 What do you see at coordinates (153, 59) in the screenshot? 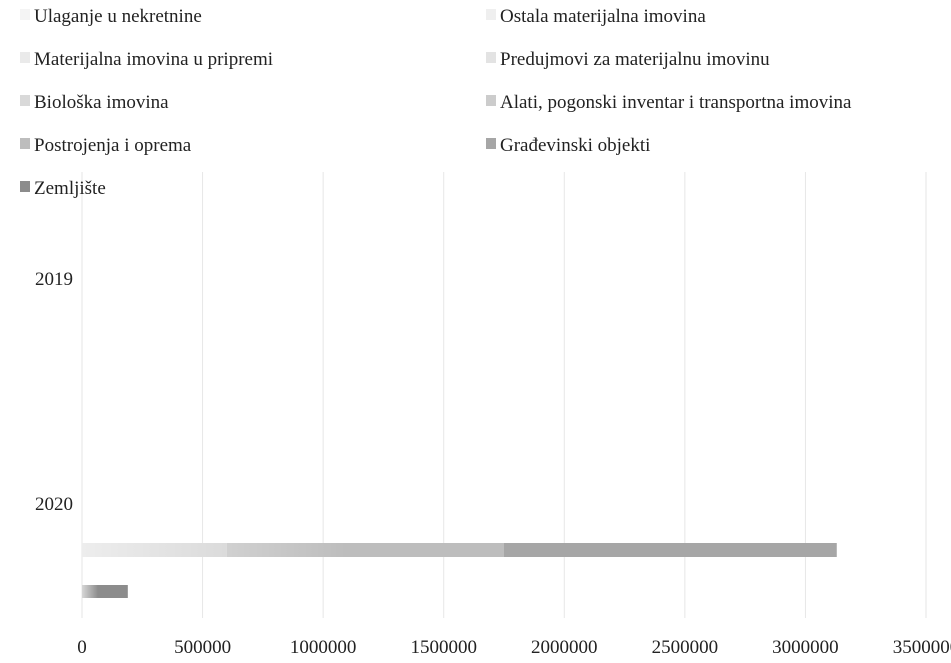
I see `legend-label: Materijalna imovina u pripremi` at bounding box center [153, 59].